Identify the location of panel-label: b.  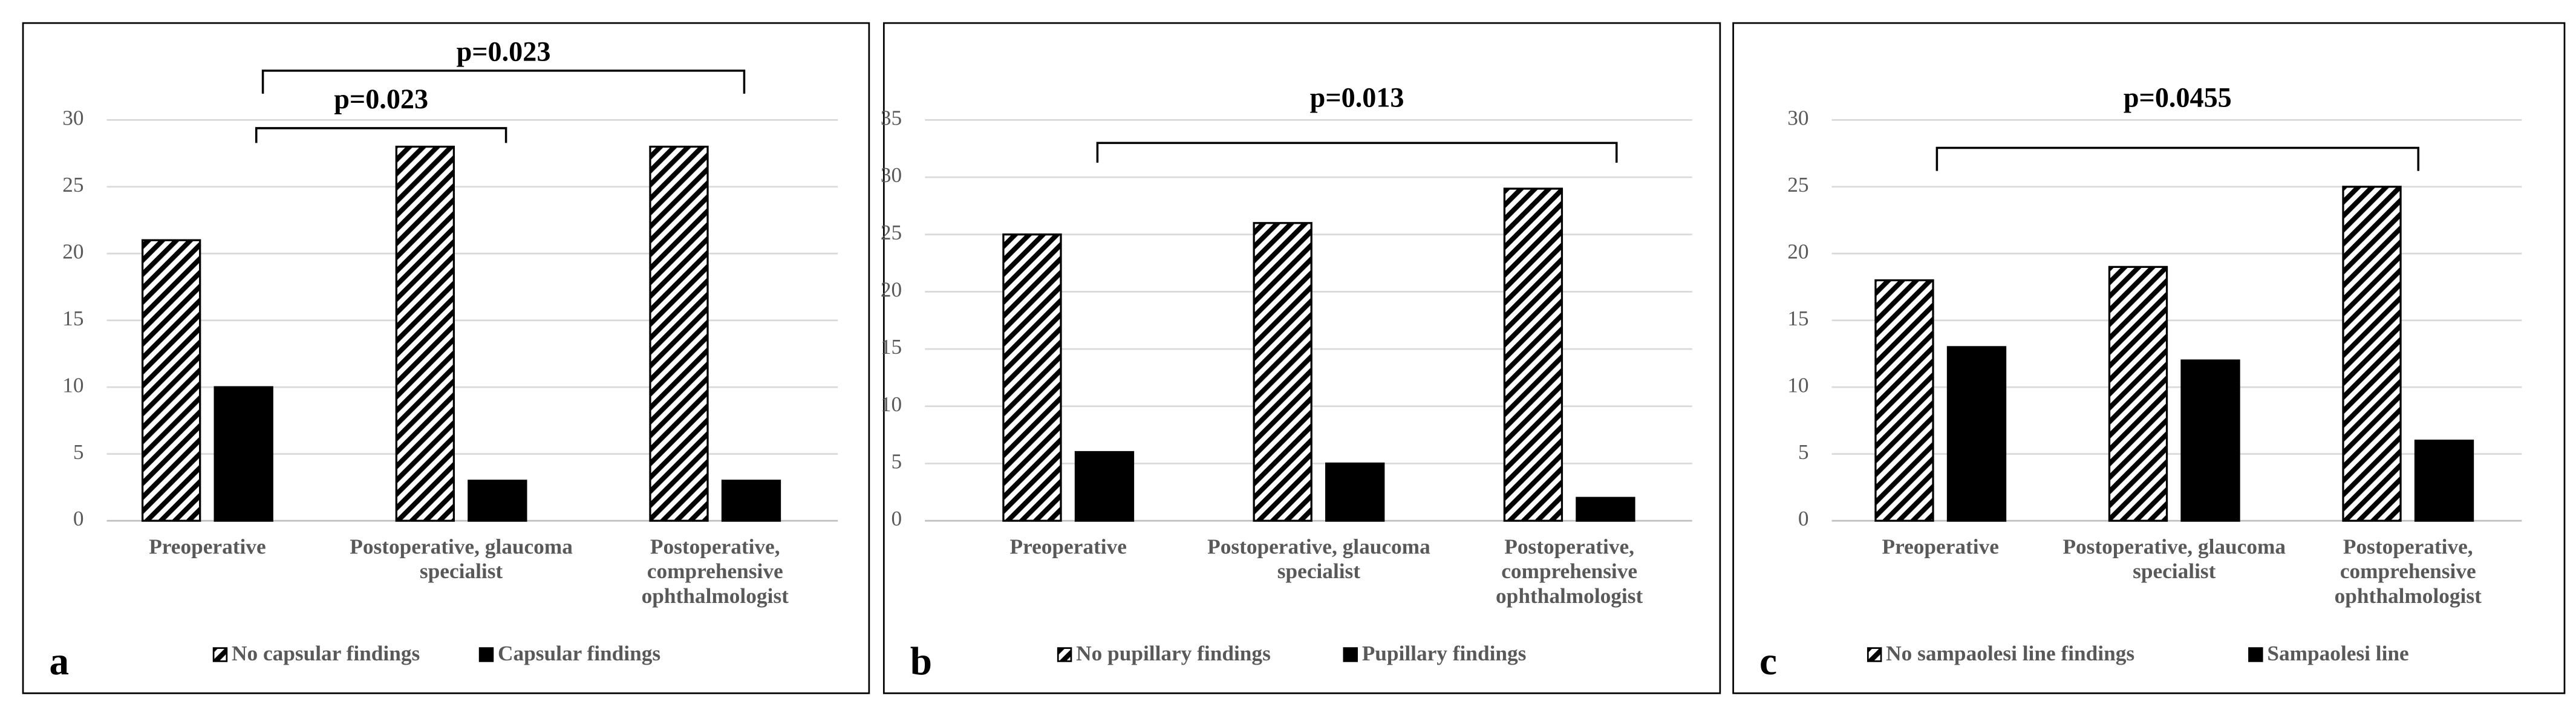
(921, 661).